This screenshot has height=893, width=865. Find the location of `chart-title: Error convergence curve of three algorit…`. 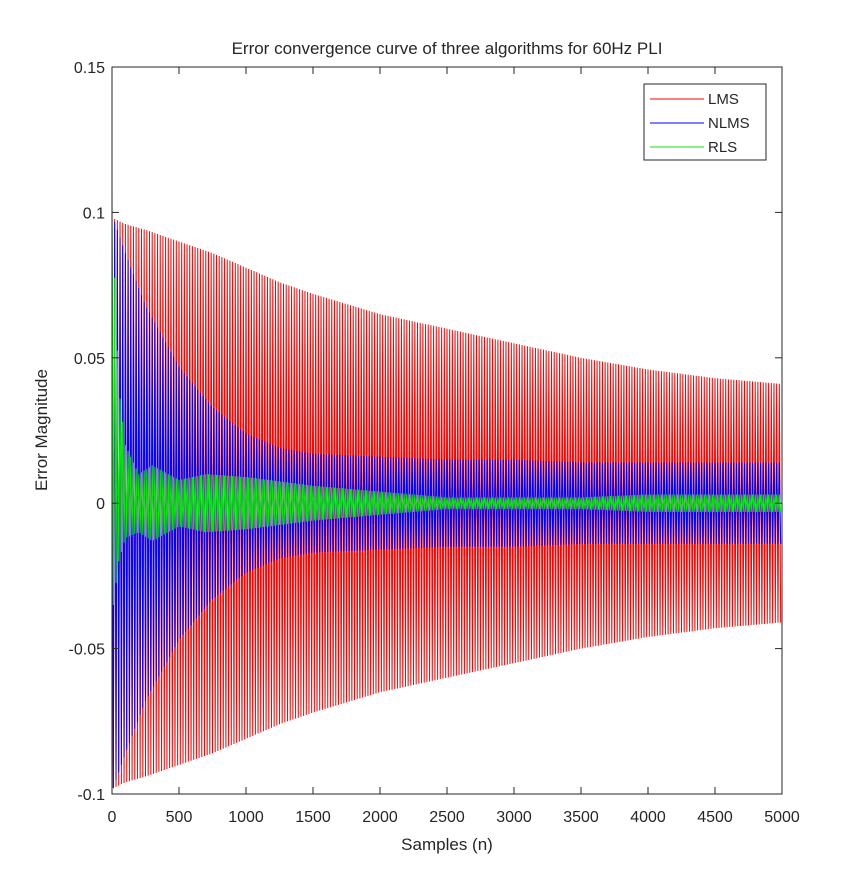

chart-title: Error convergence curve of three algorit… is located at coordinates (447, 48).